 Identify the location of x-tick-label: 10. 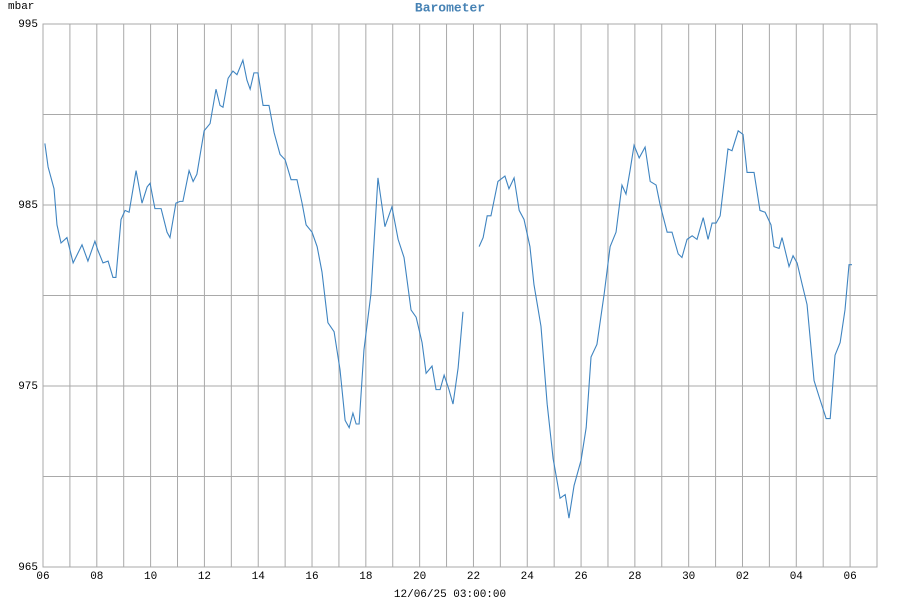
(150, 577).